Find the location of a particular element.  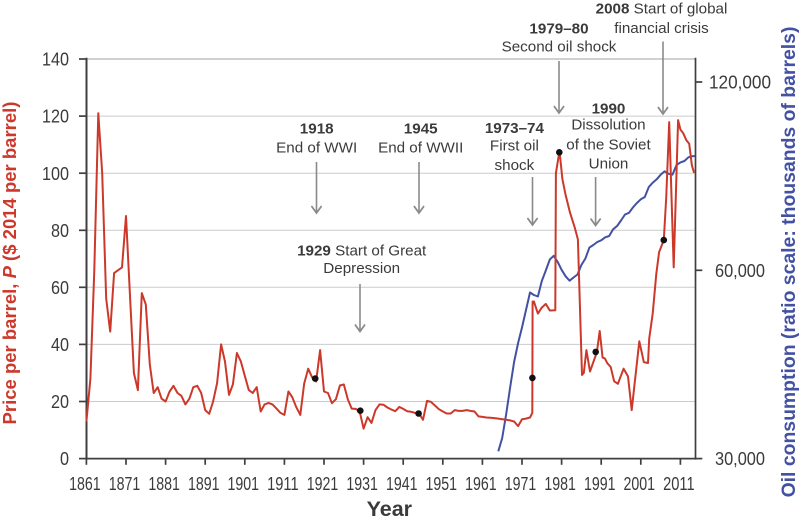

svg-text: Second oil shock is located at coordinates (559, 46).